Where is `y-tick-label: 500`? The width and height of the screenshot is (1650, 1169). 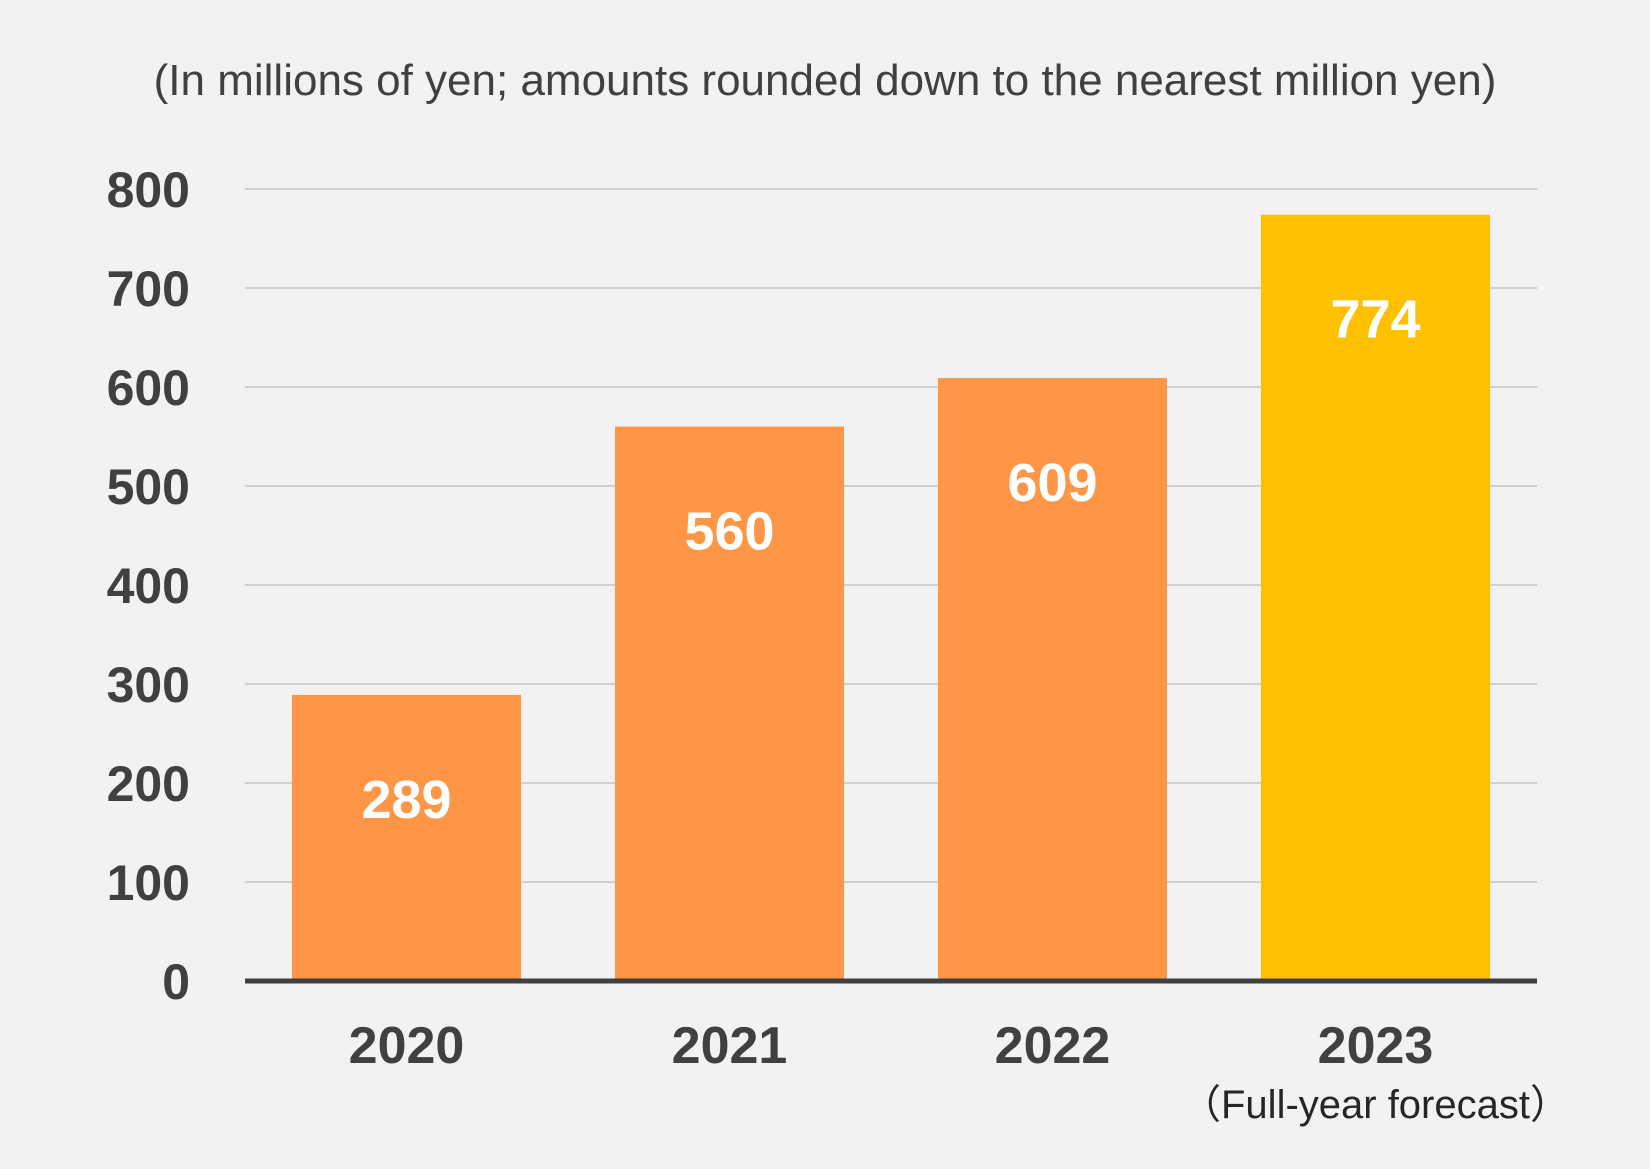 y-tick-label: 500 is located at coordinates (148, 487).